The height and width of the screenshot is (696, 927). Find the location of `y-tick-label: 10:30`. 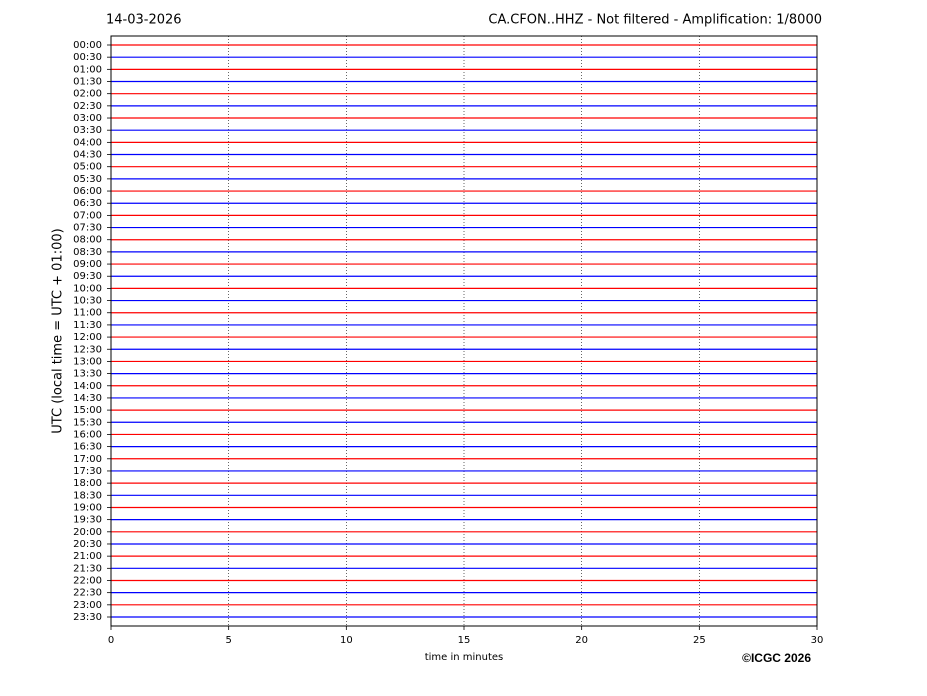

y-tick-label: 10:30 is located at coordinates (87, 301).